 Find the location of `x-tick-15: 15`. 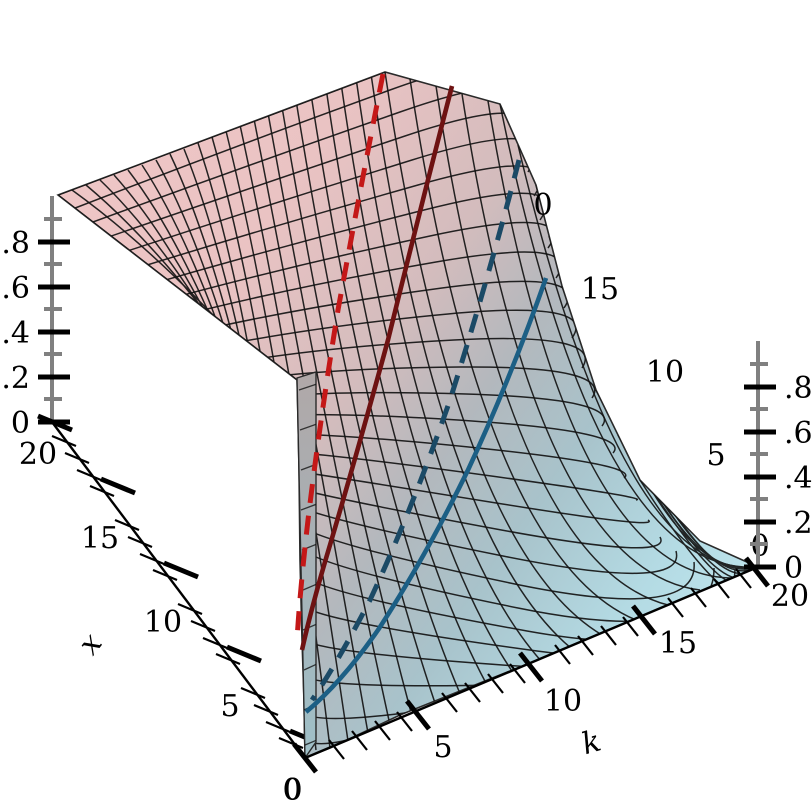

x-tick-15: 15 is located at coordinates (100, 538).